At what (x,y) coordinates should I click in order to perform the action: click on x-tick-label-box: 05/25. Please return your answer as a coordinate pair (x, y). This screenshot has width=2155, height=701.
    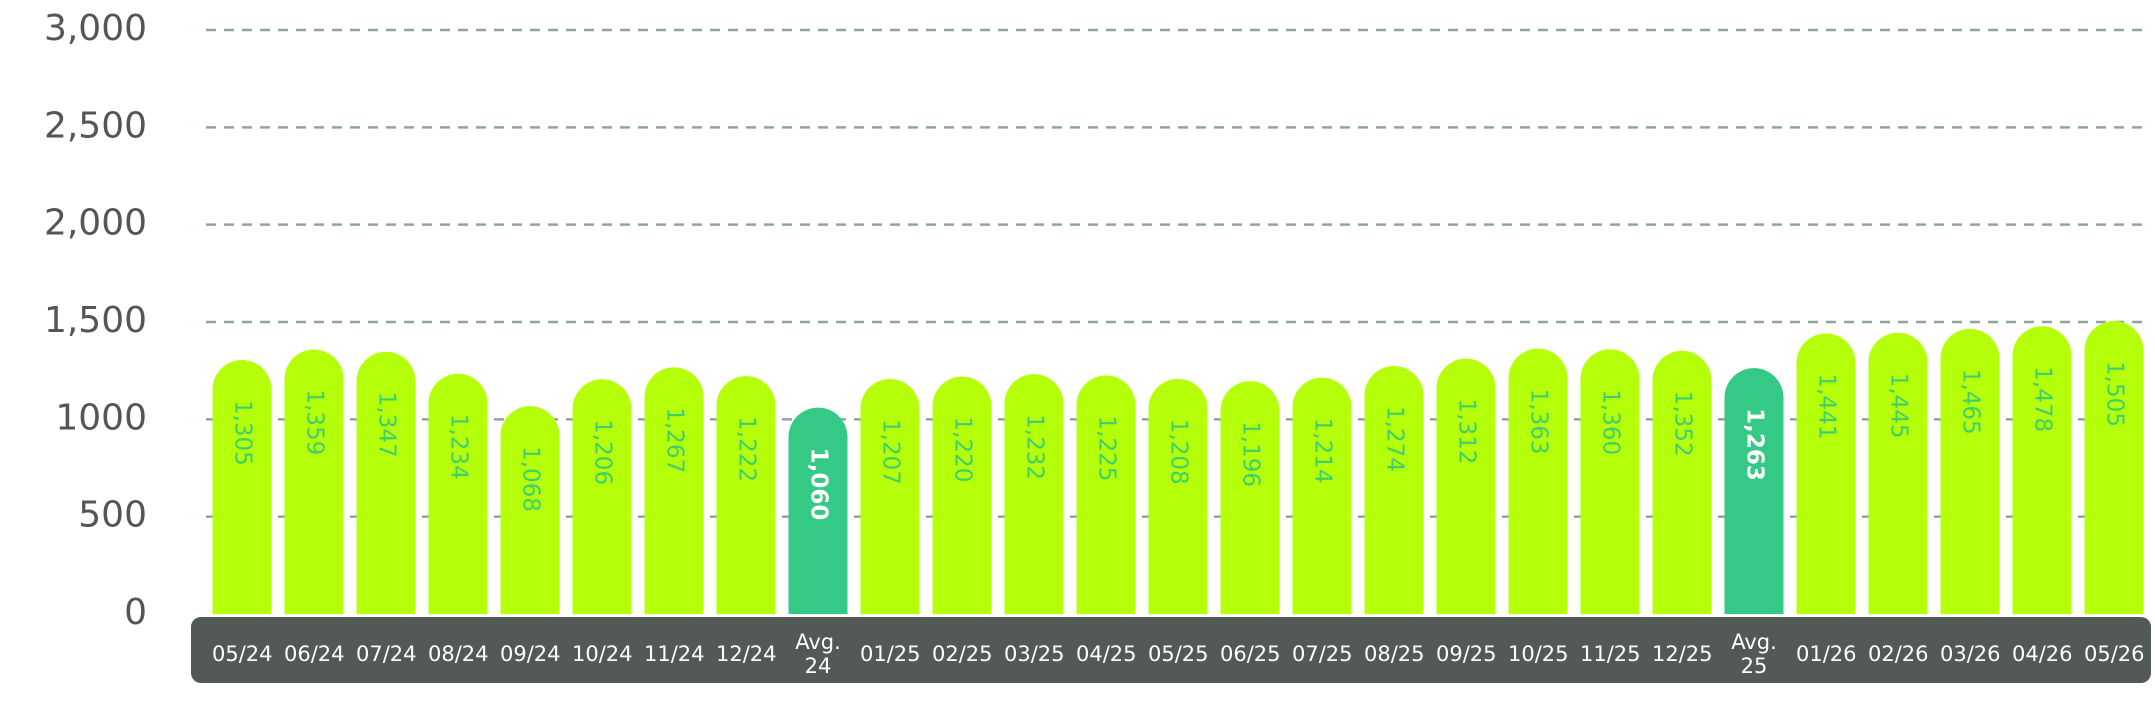
    Looking at the image, I should click on (1178, 654).